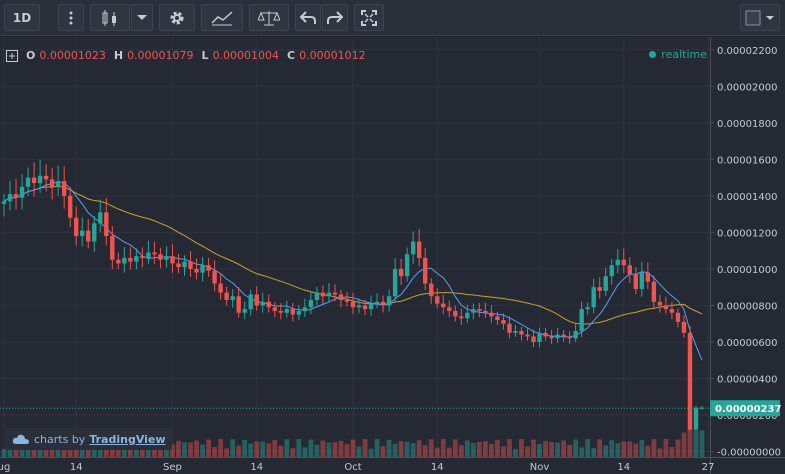 This screenshot has width=785, height=474. What do you see at coordinates (246, 55) in the screenshot?
I see `low-value: 0.00001004` at bounding box center [246, 55].